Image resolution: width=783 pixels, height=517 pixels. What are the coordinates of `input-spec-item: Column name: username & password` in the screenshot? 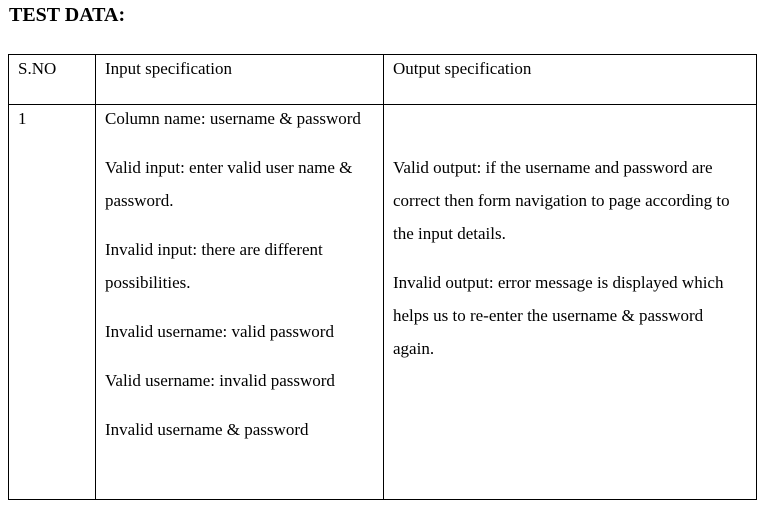 It's located at (233, 118).